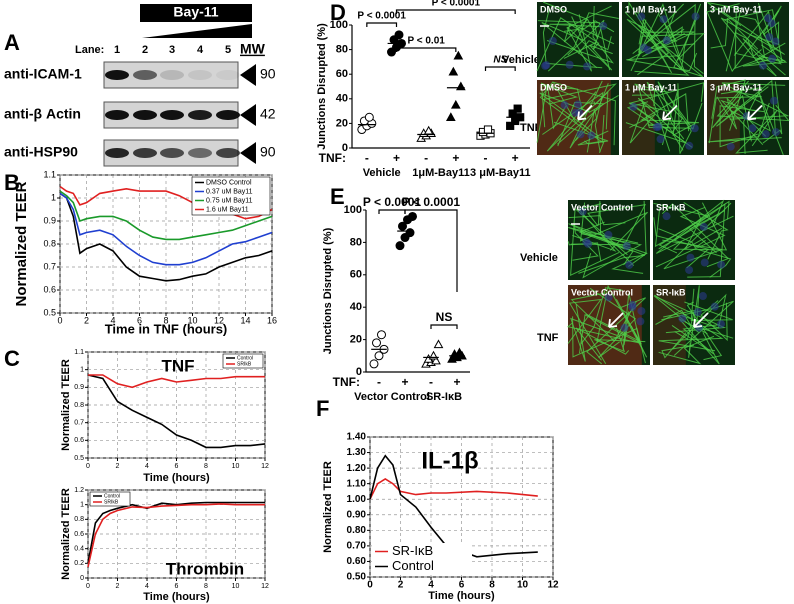 Image resolution: width=794 pixels, height=604 pixels. What do you see at coordinates (176, 597) in the screenshot?
I see `x-axis-label: Time (hours)` at bounding box center [176, 597].